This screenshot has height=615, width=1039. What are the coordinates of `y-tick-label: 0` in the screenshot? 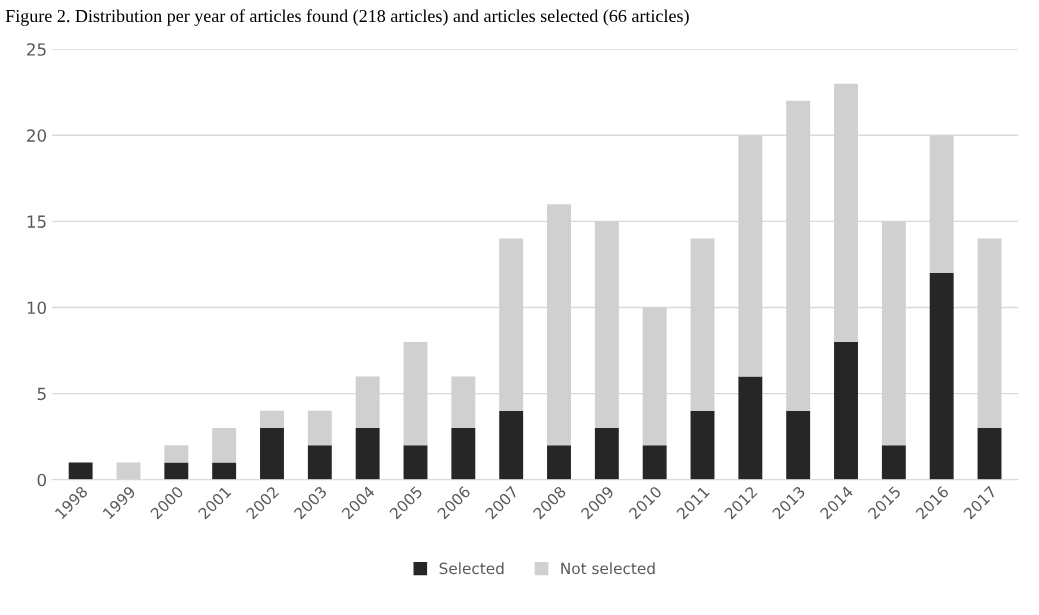 It's located at (41, 480).